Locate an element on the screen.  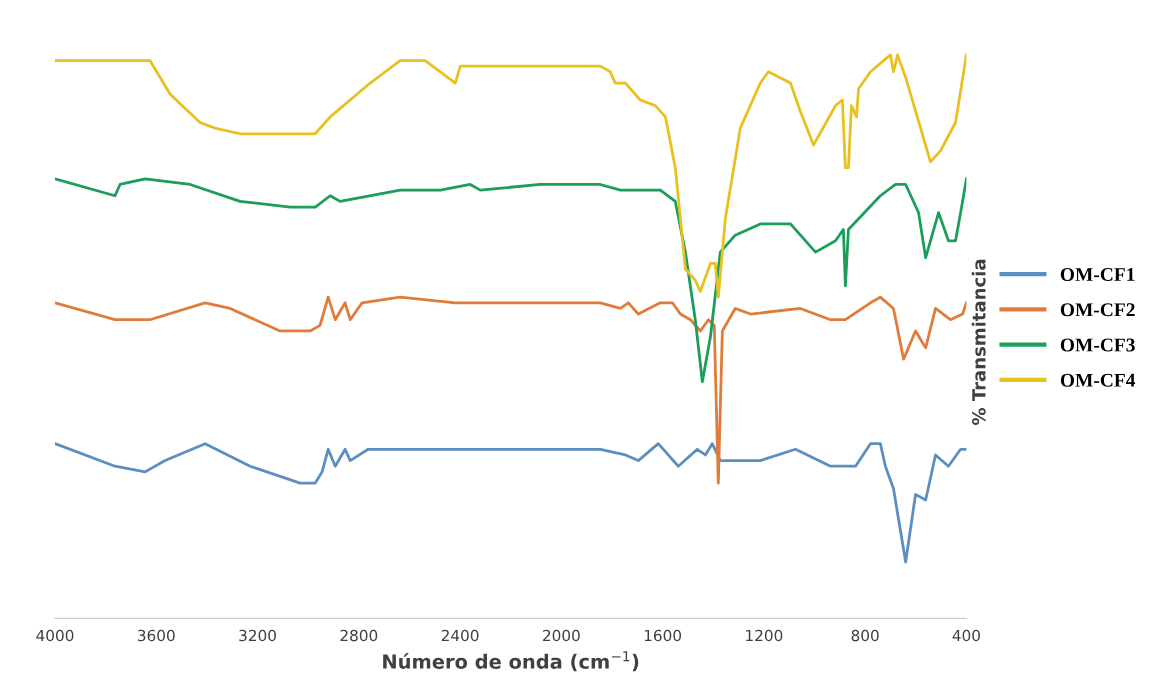
x-axis-title: Número de onda (cm$^{−1}$) is located at coordinates (511, 661).